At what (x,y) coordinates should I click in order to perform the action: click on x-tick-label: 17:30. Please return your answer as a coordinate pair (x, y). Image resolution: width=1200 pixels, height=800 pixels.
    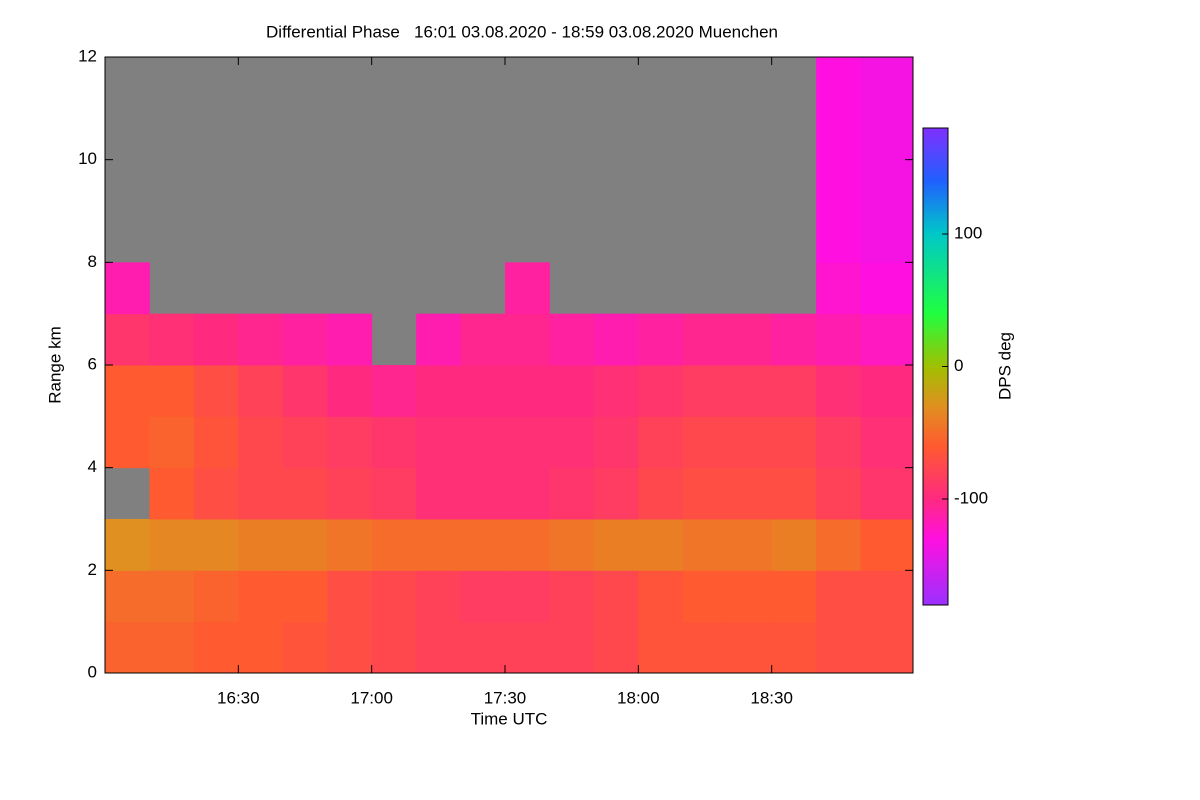
    Looking at the image, I should click on (505, 697).